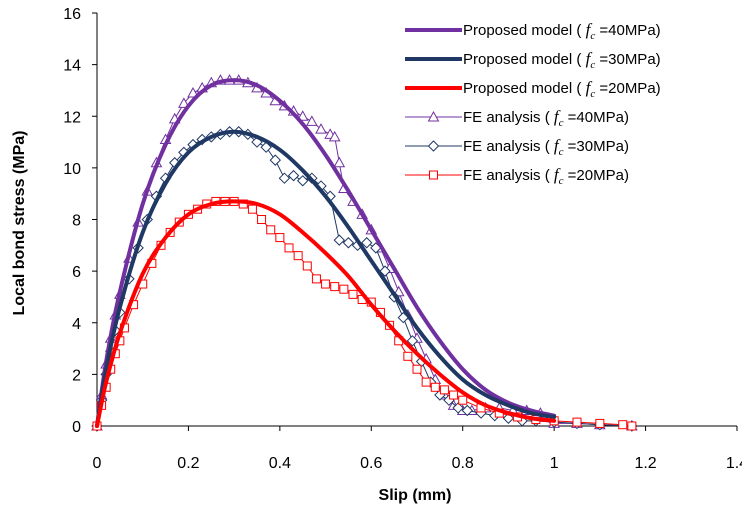 The image size is (742, 511). I want to click on y-axis-title: Local bond stress (MPa), so click(19, 223).